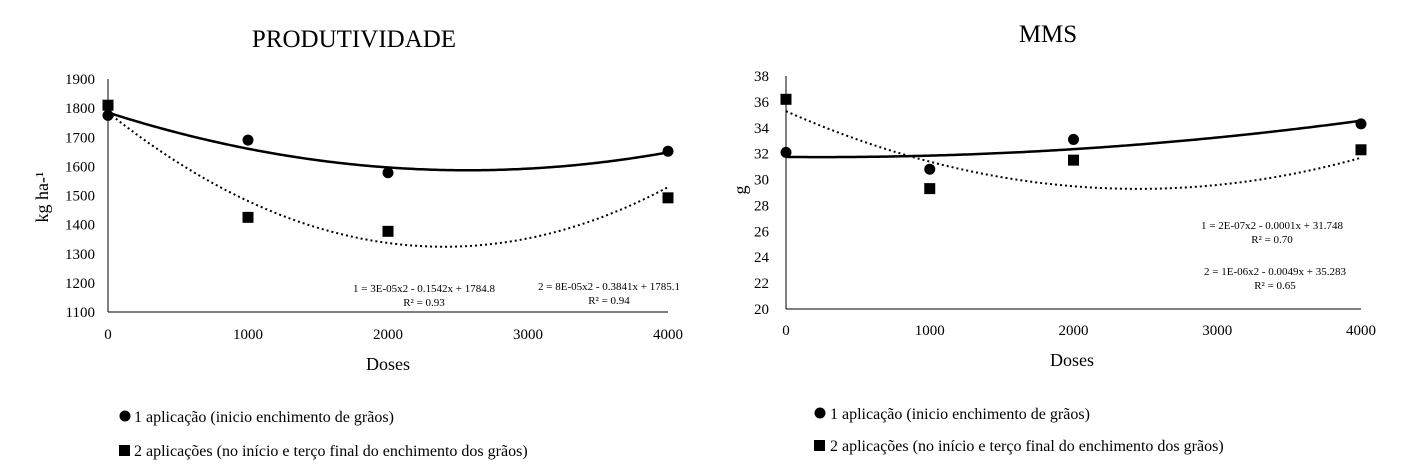  Describe the element at coordinates (609, 301) in the screenshot. I see `r2-series-2: R² = 0.94` at that location.